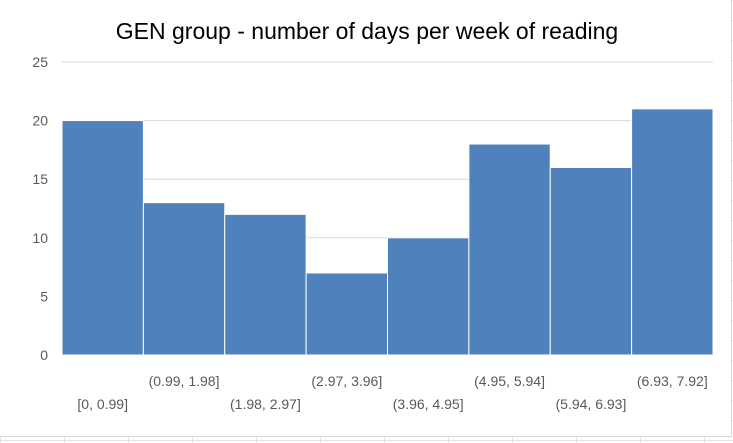 Image resolution: width=733 pixels, height=443 pixels. I want to click on x-category-label: (5.94, 6.93], so click(591, 404).